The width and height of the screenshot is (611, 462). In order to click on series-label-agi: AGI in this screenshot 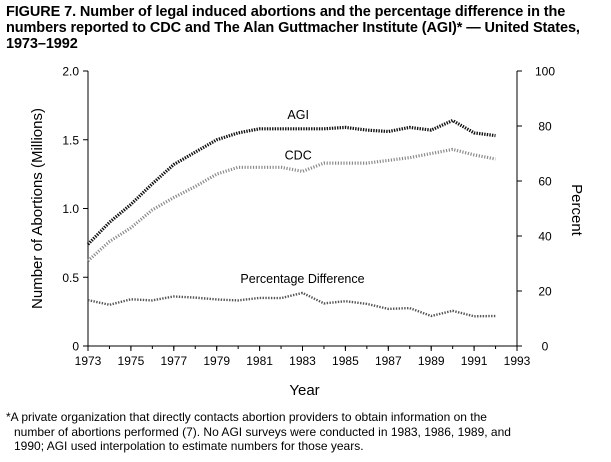, I will do `click(298, 115)`.